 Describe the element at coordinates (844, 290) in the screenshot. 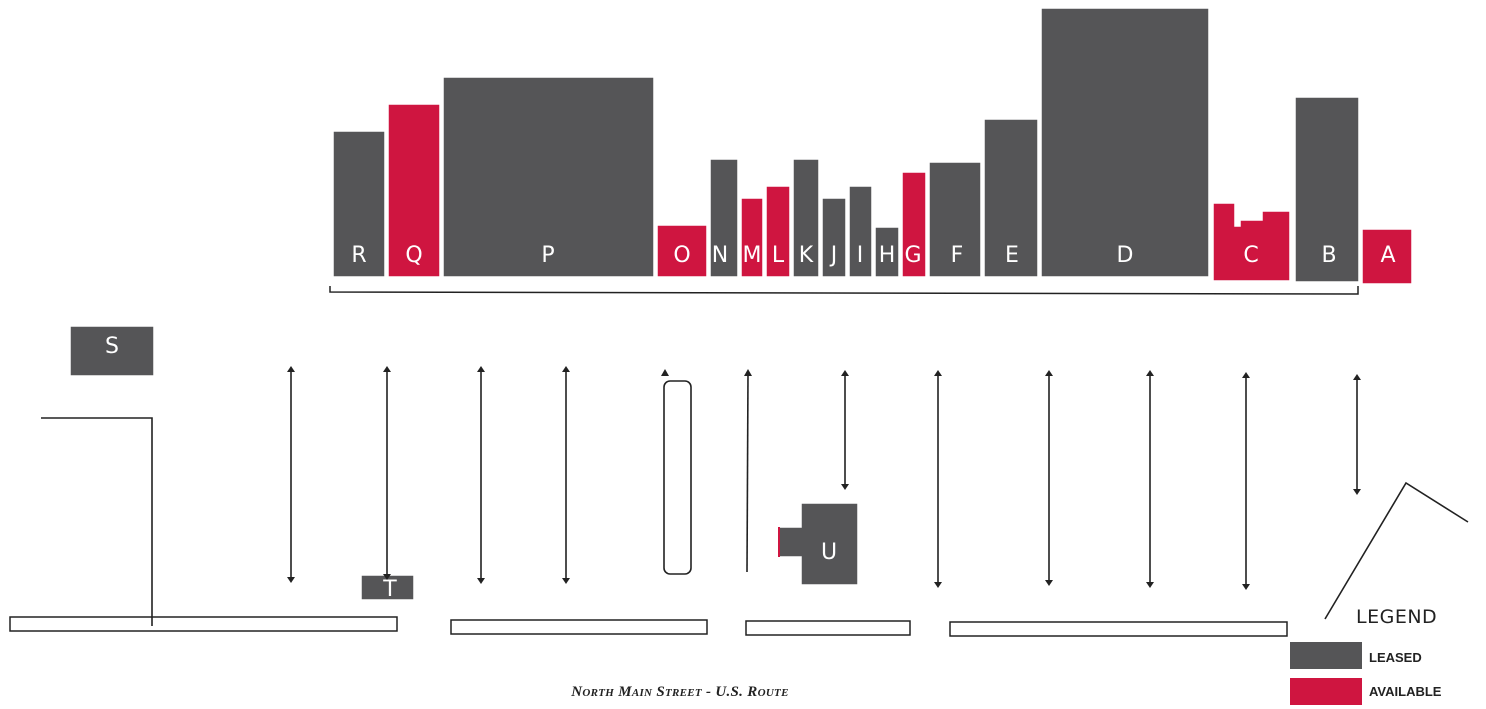

I see `building-baseline` at that location.